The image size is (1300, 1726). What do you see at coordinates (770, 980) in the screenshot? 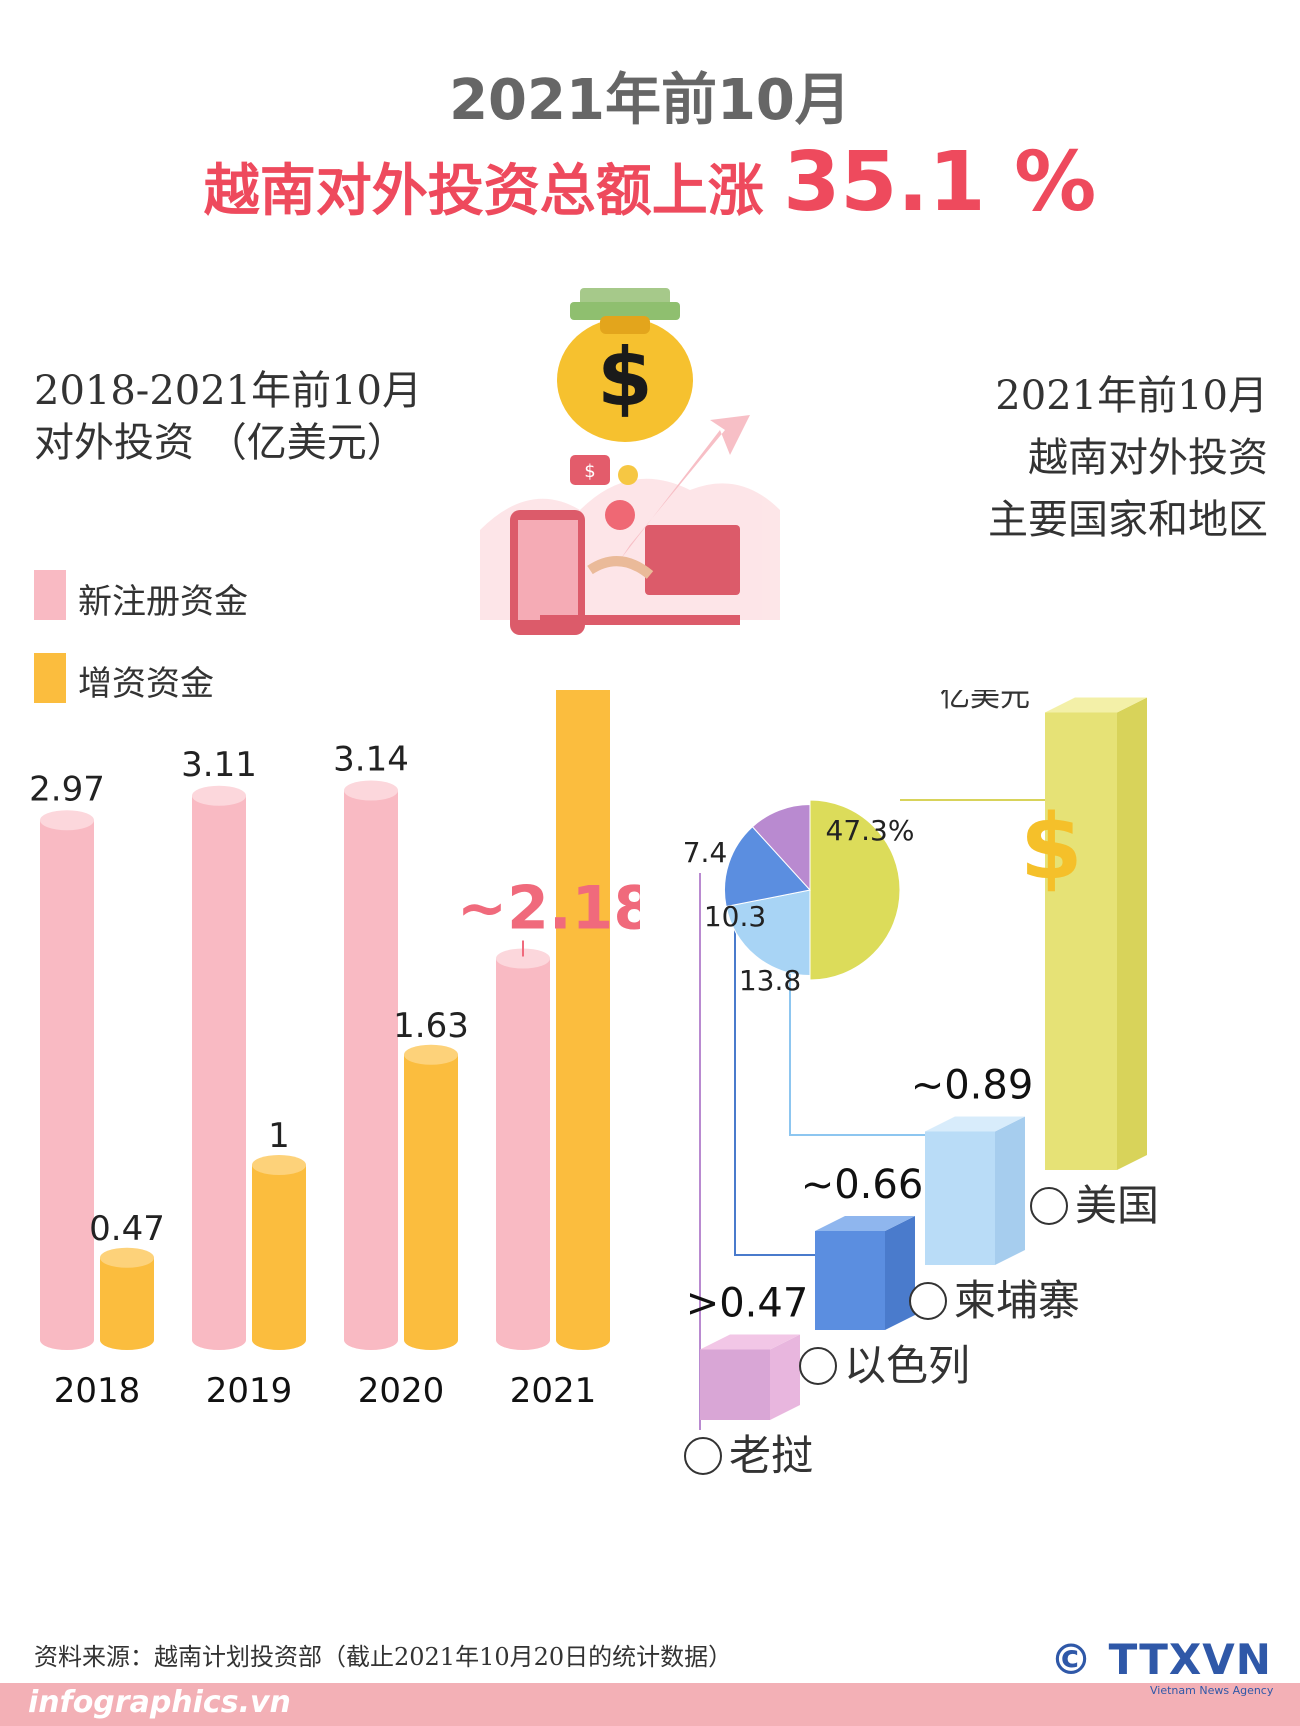
I see `pie-label-柬埔寨: 13.8` at bounding box center [770, 980].